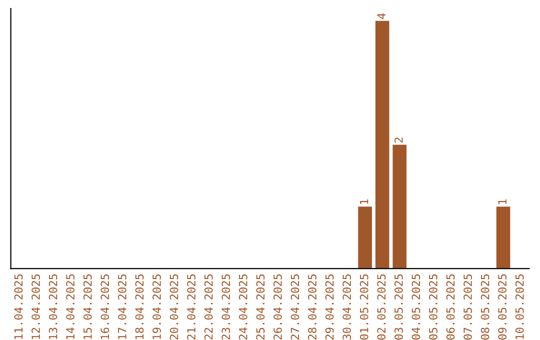  I want to click on x-tick-label: 20.04.2025, so click(174, 307).